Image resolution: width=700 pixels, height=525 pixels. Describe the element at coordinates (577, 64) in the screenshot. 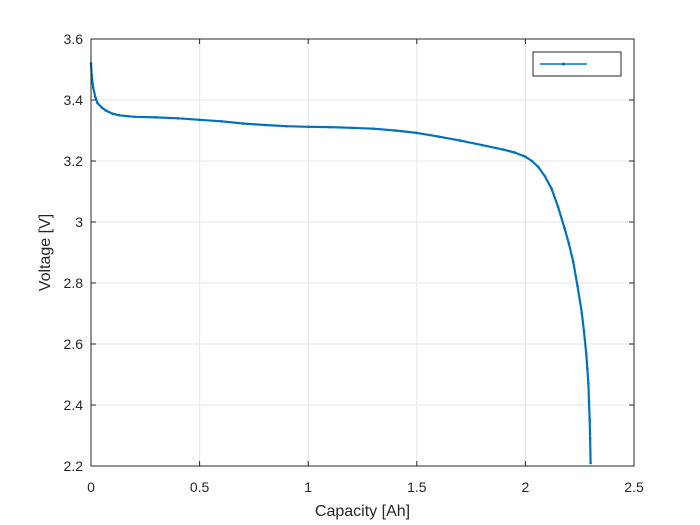

I see `legend` at that location.